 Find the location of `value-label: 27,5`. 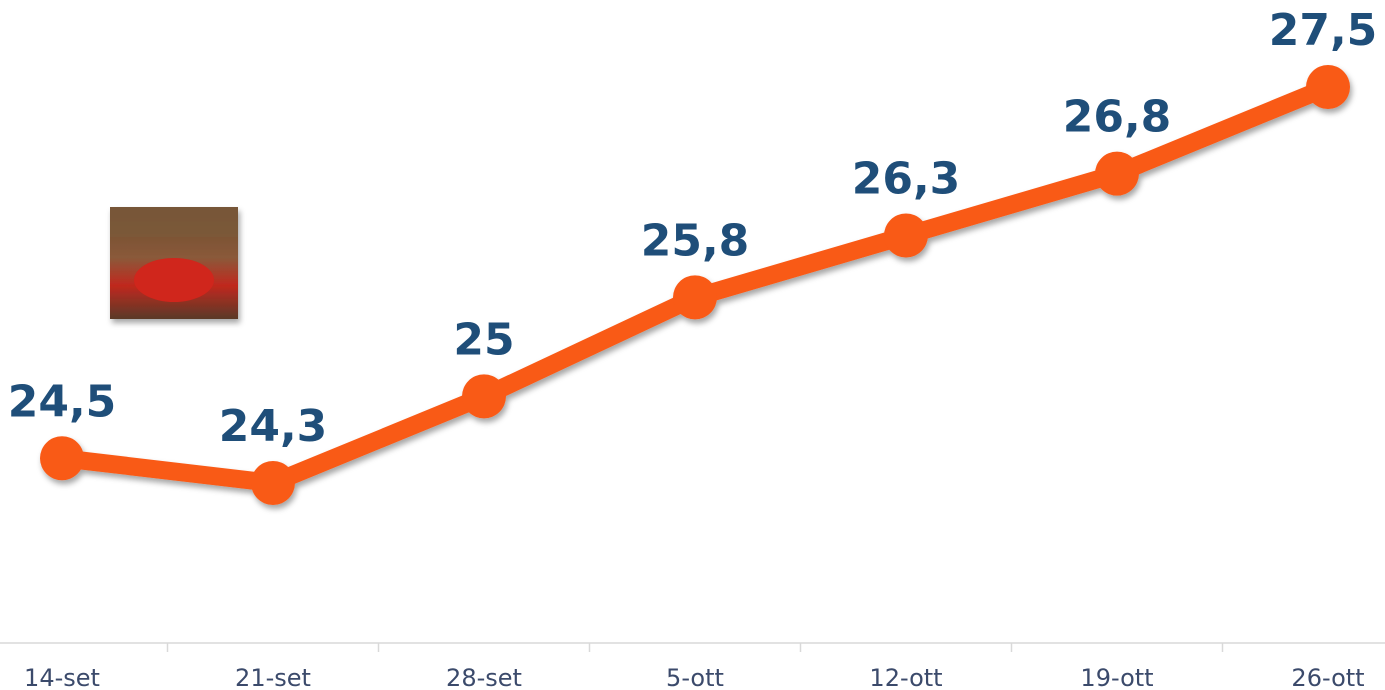

value-label: 27,5 is located at coordinates (1323, 30).